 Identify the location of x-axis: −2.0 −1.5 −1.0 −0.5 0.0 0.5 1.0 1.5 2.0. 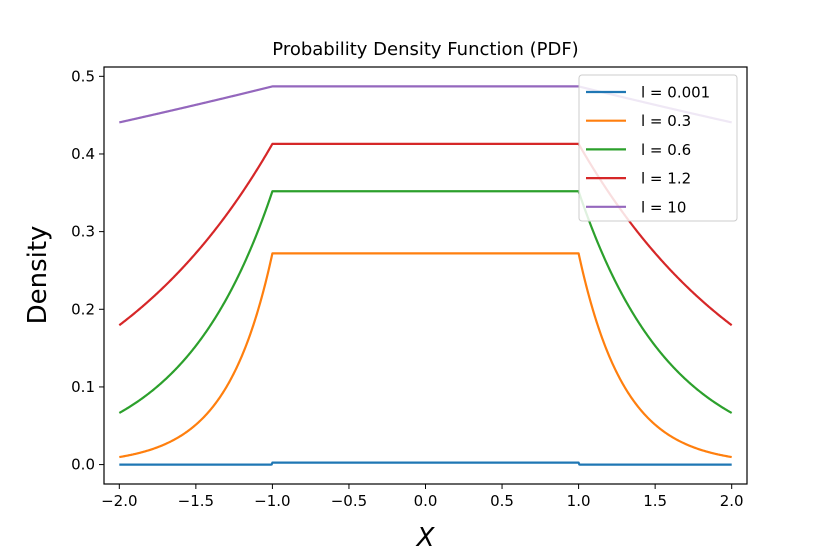
(422, 497).